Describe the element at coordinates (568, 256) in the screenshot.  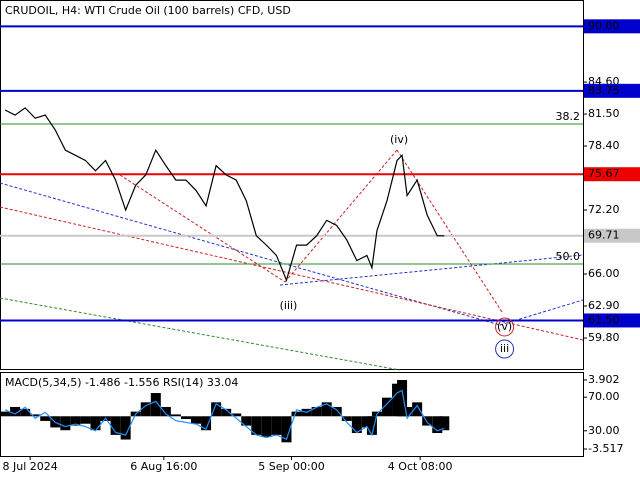
I see `fib-label: 50.0` at that location.